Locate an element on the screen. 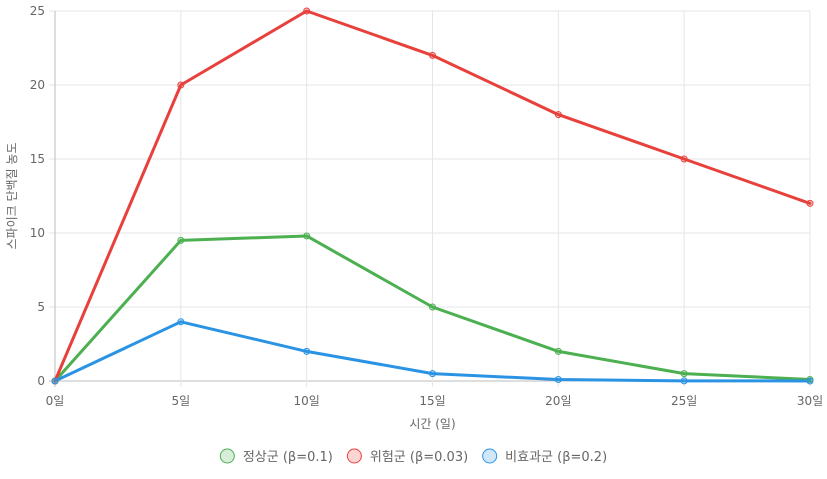 This screenshot has width=827, height=479. y-tick-label: 15 is located at coordinates (37, 159).